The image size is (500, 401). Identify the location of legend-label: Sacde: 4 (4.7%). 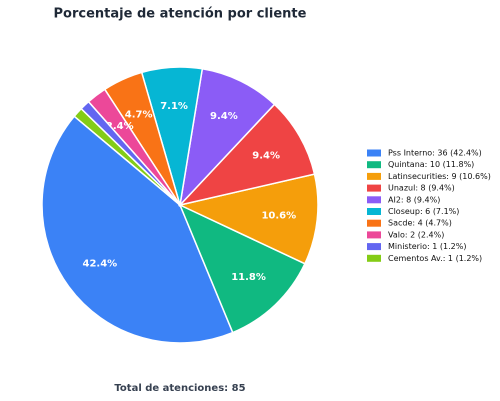
(420, 223).